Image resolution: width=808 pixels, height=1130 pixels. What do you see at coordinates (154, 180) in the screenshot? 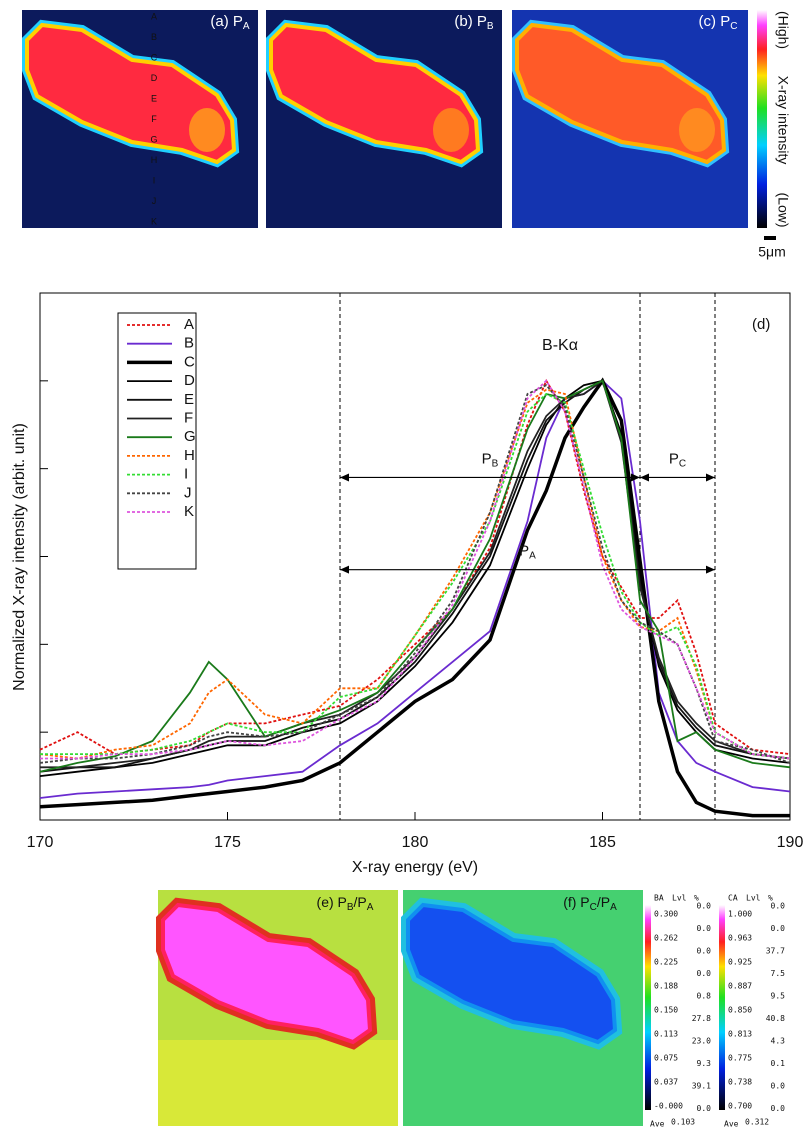
I see `row-label: I` at bounding box center [154, 180].